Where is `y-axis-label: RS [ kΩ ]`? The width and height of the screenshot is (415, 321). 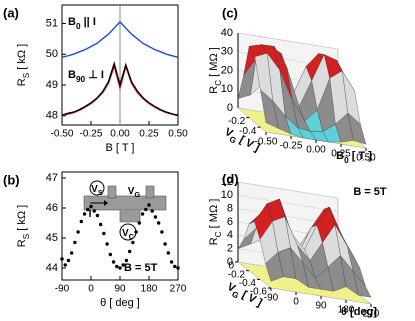 y-axis-label: RS [ kΩ ] is located at coordinates (23, 65).